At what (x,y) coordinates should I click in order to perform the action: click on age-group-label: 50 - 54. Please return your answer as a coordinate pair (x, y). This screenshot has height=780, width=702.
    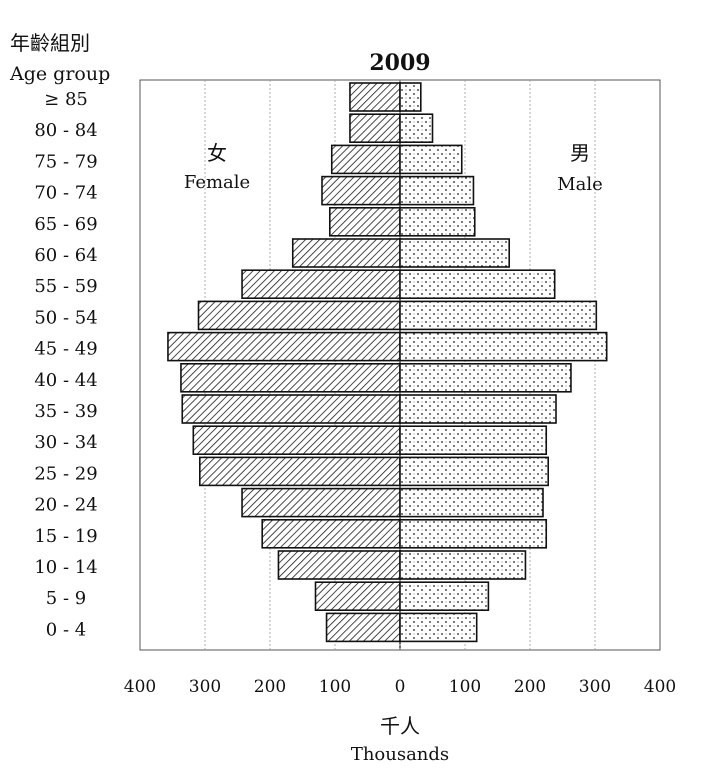
    Looking at the image, I should click on (65, 317).